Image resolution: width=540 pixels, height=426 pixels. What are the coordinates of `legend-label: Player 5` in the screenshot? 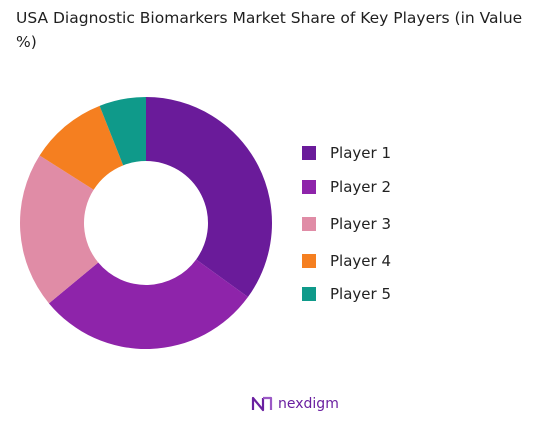 It's located at (360, 294).